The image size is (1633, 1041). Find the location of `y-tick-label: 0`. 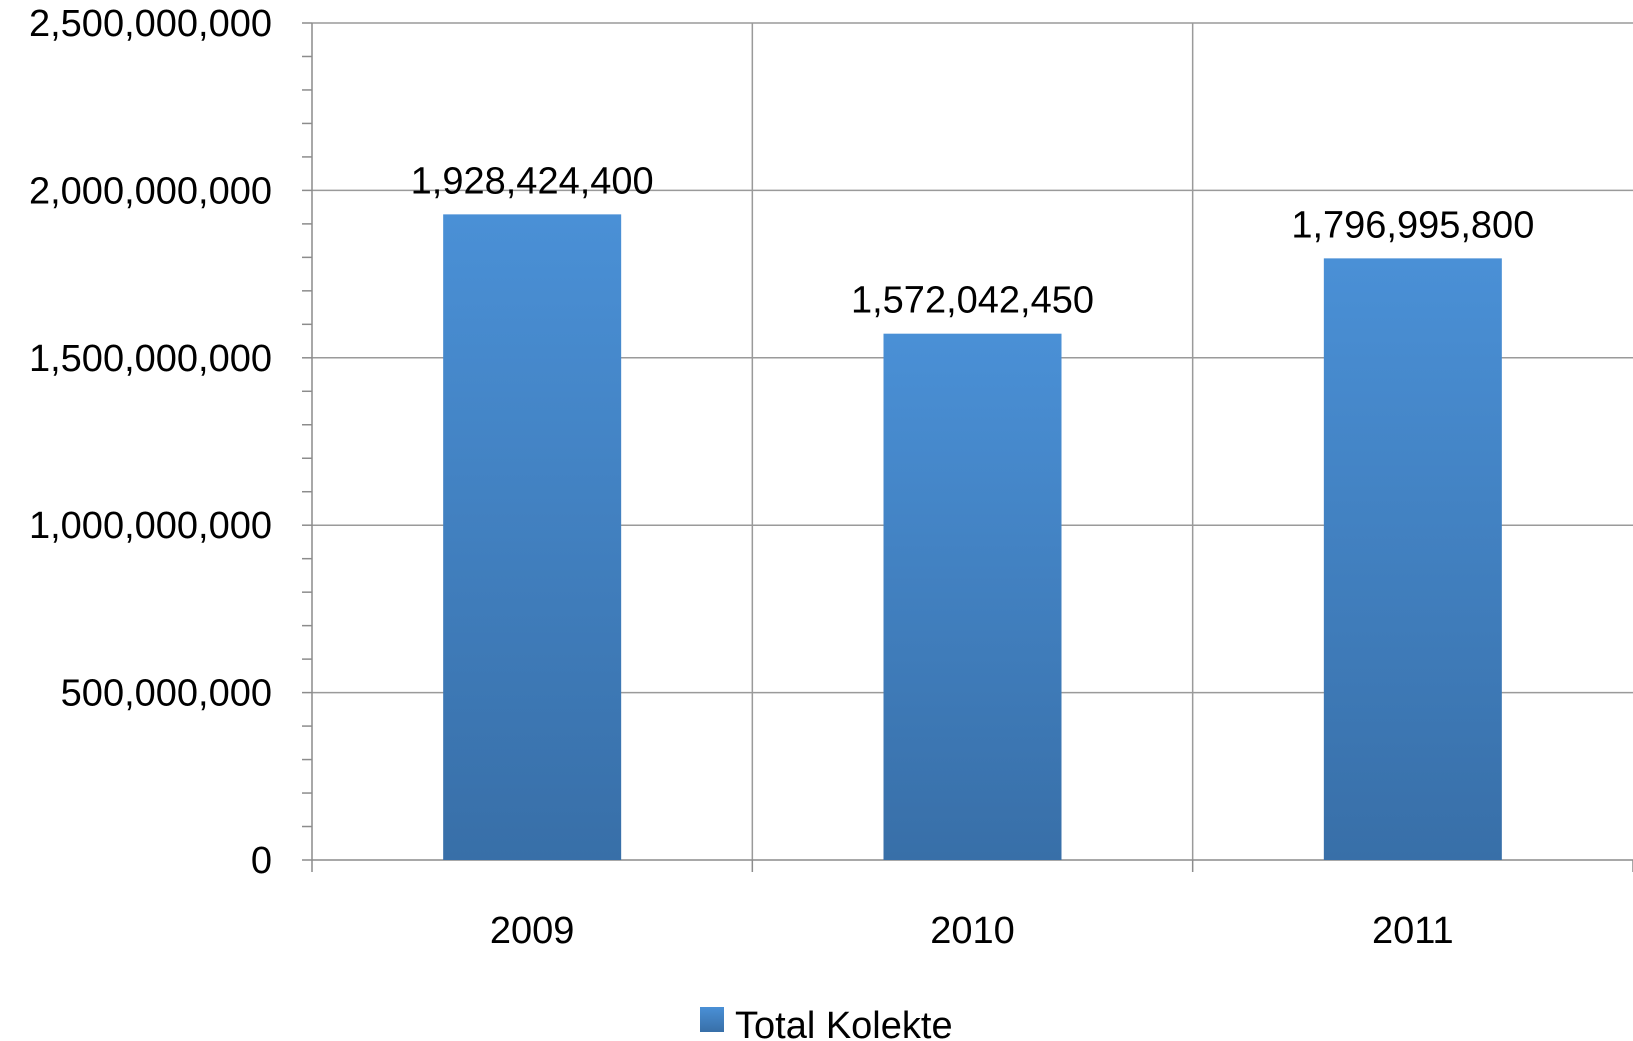

y-tick-label: 0 is located at coordinates (261, 861).